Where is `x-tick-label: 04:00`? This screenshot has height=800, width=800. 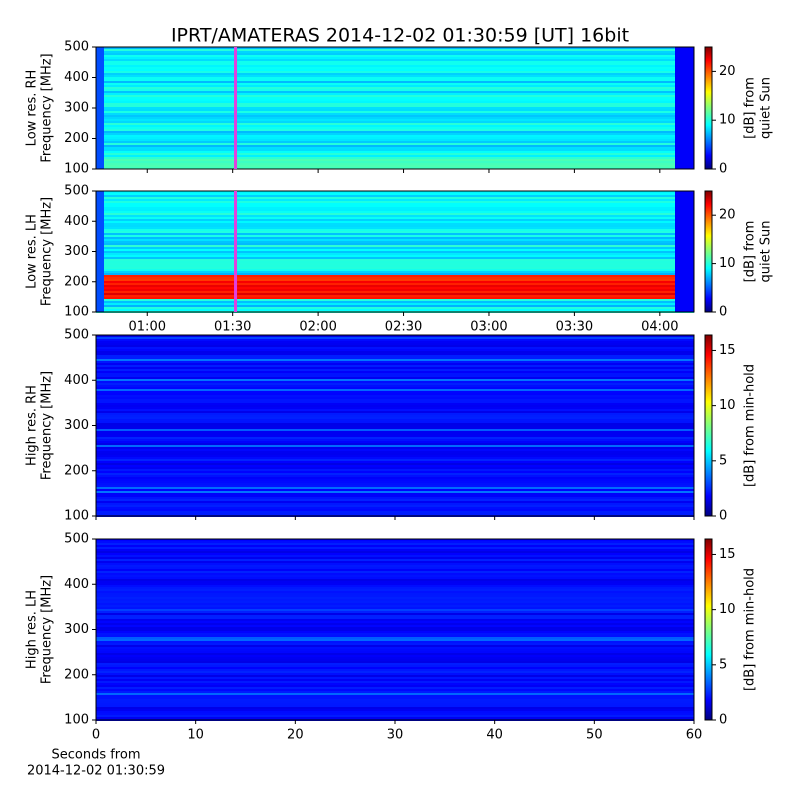 x-tick-label: 04:00 is located at coordinates (659, 327).